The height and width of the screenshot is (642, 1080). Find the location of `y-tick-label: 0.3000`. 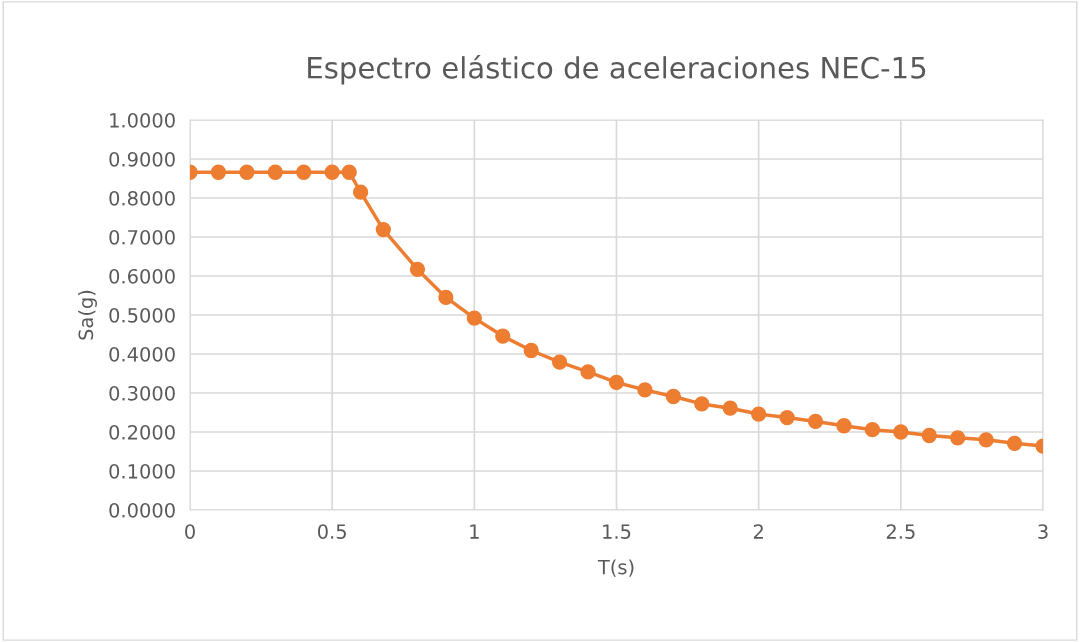

y-tick-label: 0.3000 is located at coordinates (142, 393).